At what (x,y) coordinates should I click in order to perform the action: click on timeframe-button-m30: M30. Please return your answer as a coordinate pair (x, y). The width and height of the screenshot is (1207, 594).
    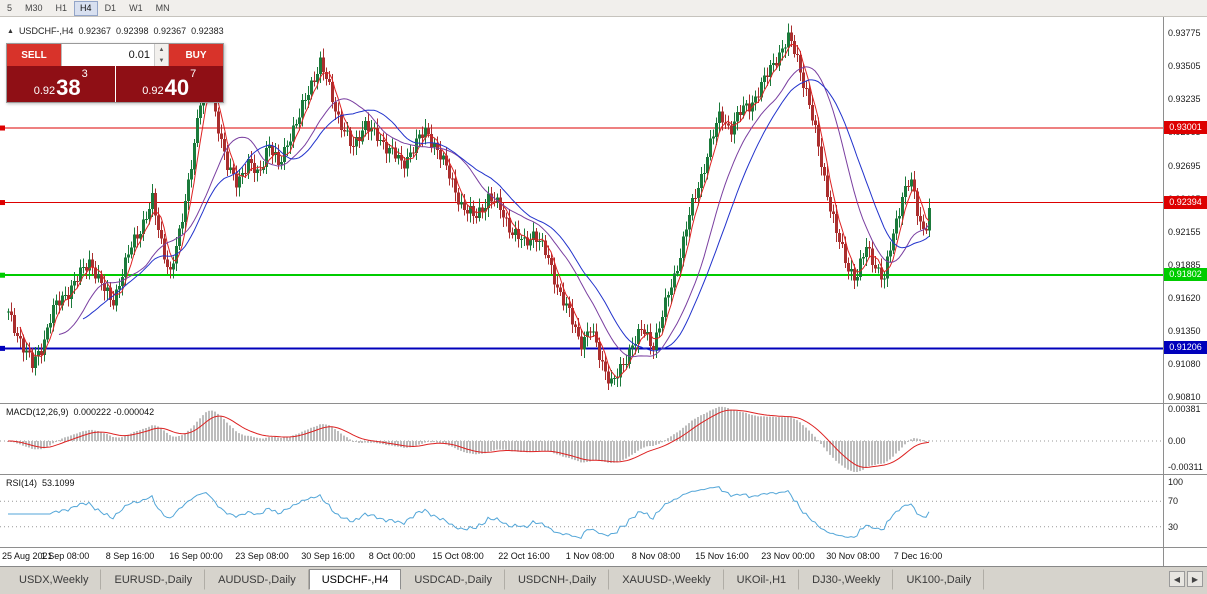
    Looking at the image, I should click on (34, 8).